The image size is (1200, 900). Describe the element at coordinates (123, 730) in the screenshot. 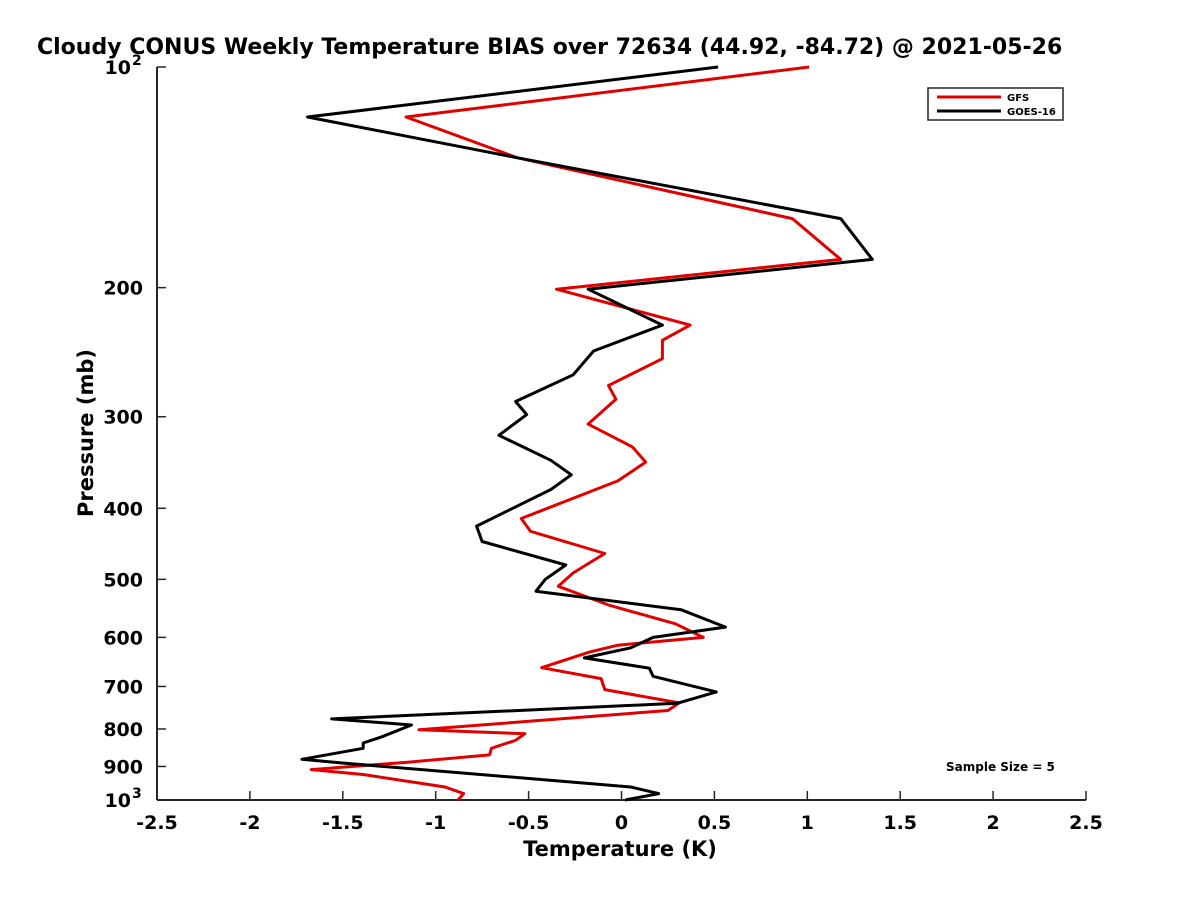

I see `y-tick-label: 800` at that location.